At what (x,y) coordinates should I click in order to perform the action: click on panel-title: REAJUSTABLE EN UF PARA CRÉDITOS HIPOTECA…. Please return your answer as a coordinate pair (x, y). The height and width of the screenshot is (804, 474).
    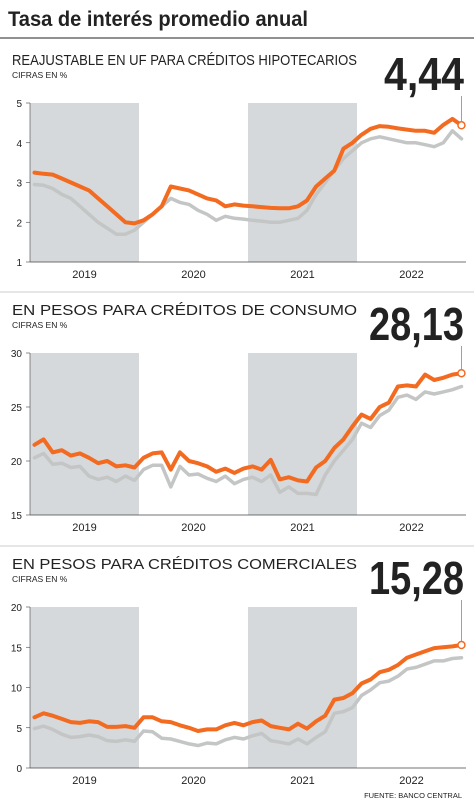
    Looking at the image, I should click on (184, 60).